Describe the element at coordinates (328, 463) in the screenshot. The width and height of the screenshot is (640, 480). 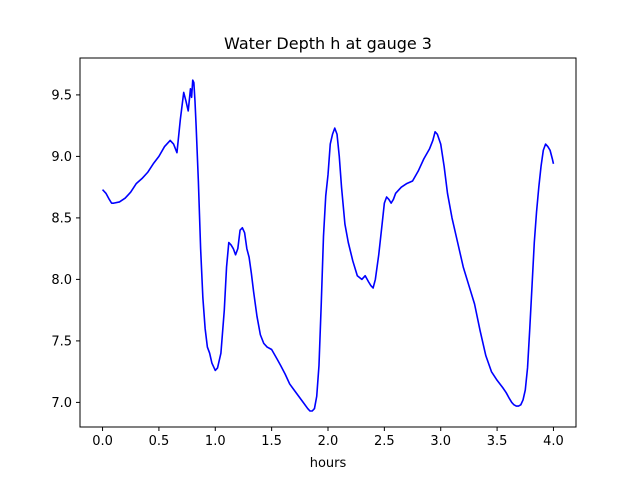
I see `x-axis-label: hours` at that location.